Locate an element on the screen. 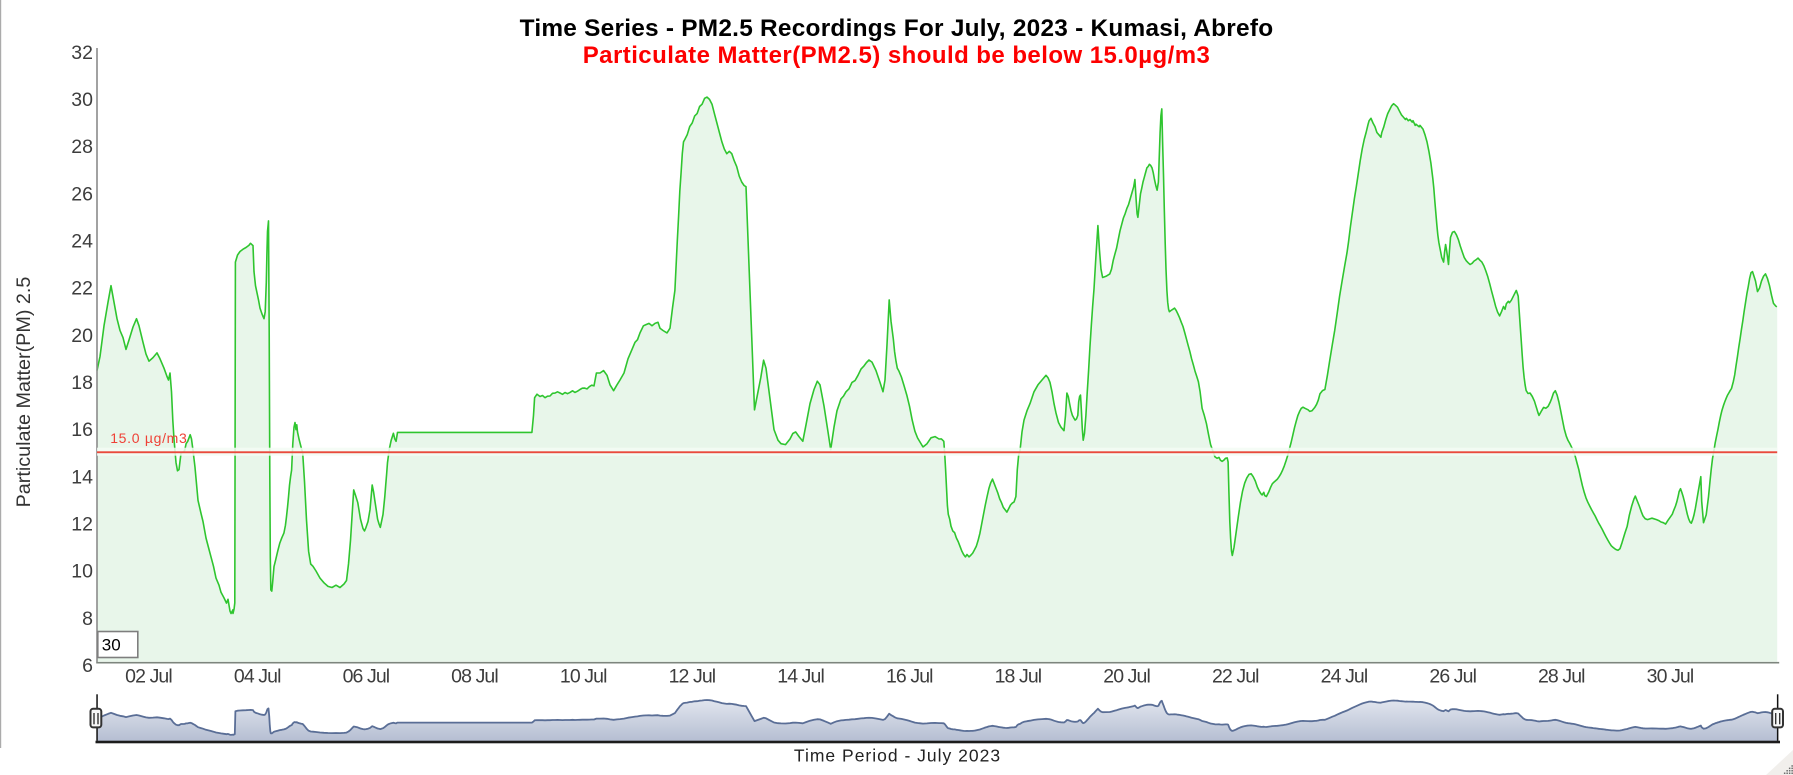 The height and width of the screenshot is (775, 1793). svg-text: 12 is located at coordinates (82, 525).